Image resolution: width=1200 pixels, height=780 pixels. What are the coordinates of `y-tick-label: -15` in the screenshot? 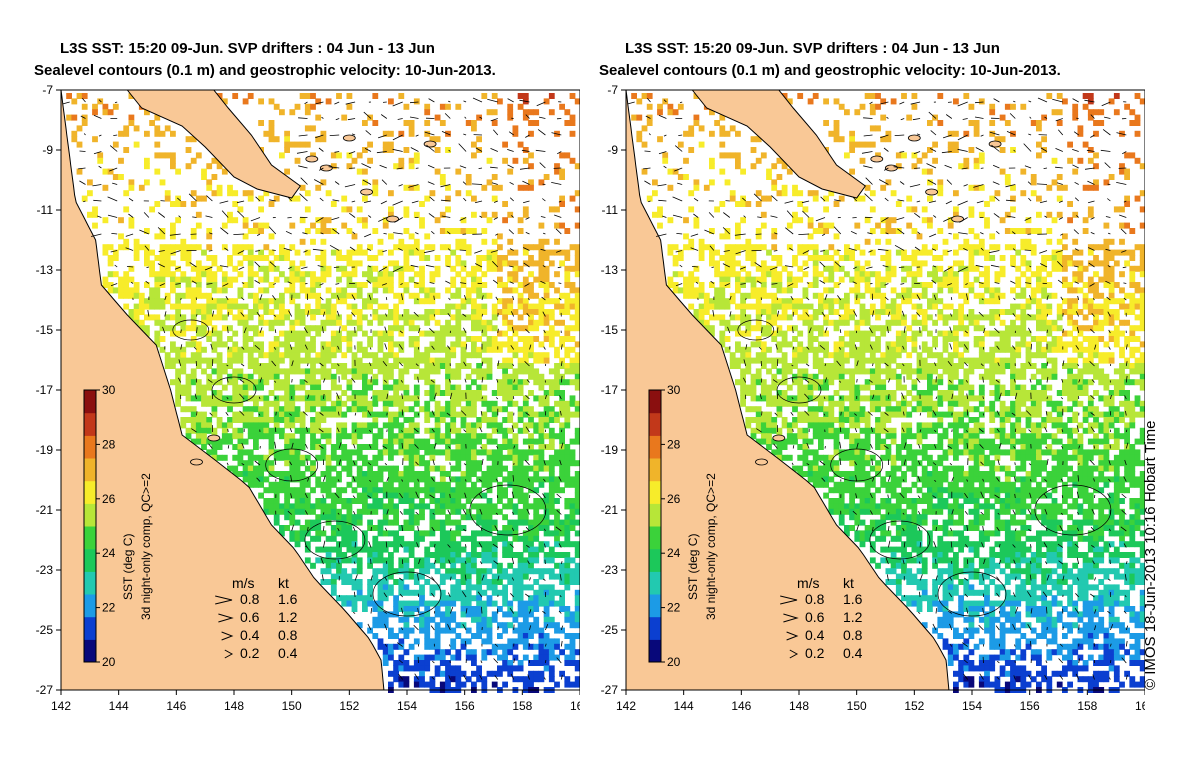 It's located at (45, 330).